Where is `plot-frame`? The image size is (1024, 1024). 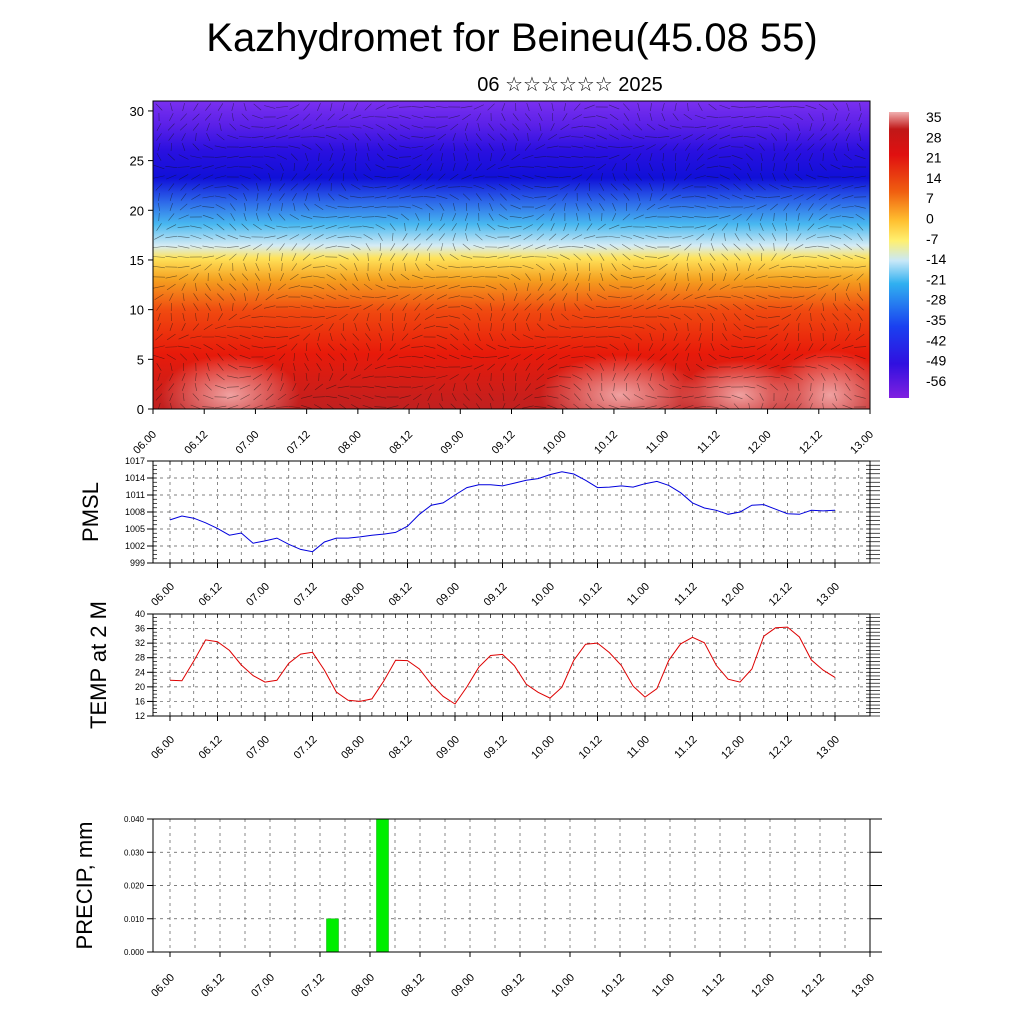 plot-frame is located at coordinates (511, 665).